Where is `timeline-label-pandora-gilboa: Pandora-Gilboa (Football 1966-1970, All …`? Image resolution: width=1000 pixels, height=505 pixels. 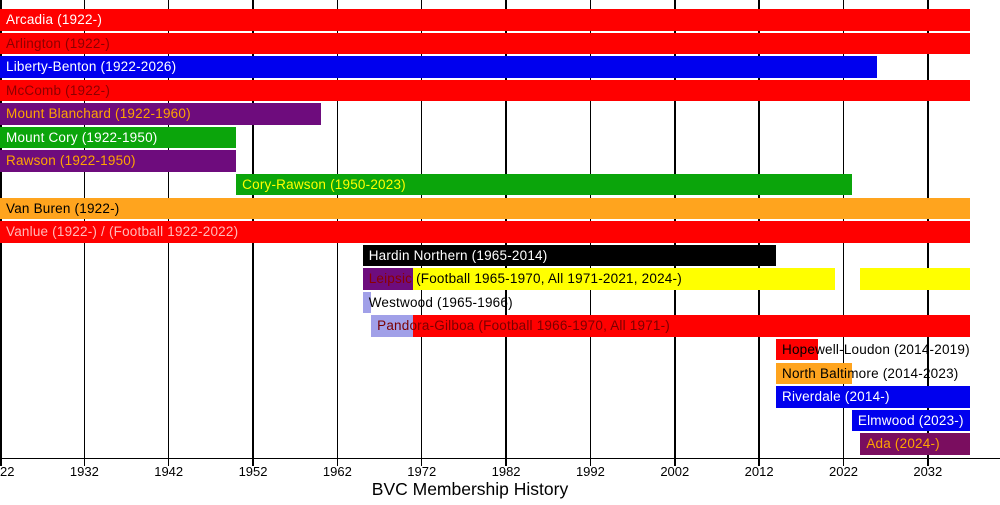 timeline-label-pandora-gilboa: Pandora-Gilboa (Football 1966-1970, All … is located at coordinates (523, 326).